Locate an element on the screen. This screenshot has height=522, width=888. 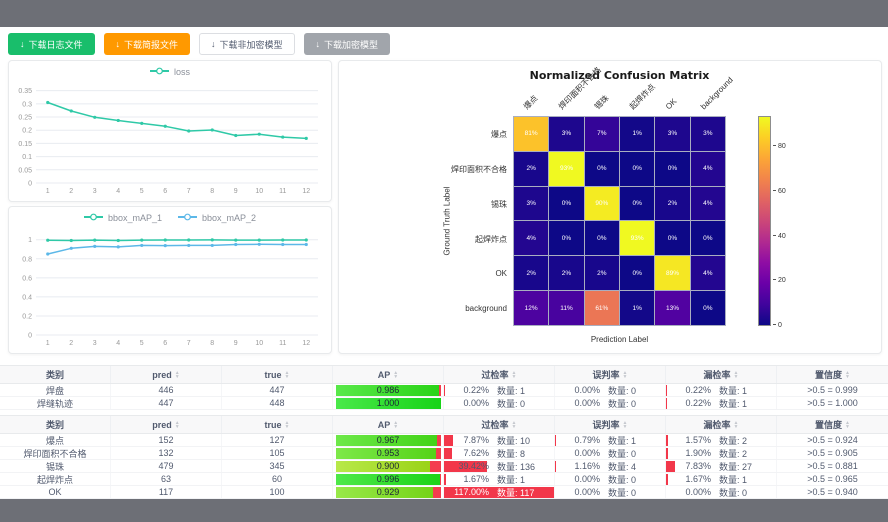
legend-label: bbox_mAP_2 is located at coordinates (229, 218).